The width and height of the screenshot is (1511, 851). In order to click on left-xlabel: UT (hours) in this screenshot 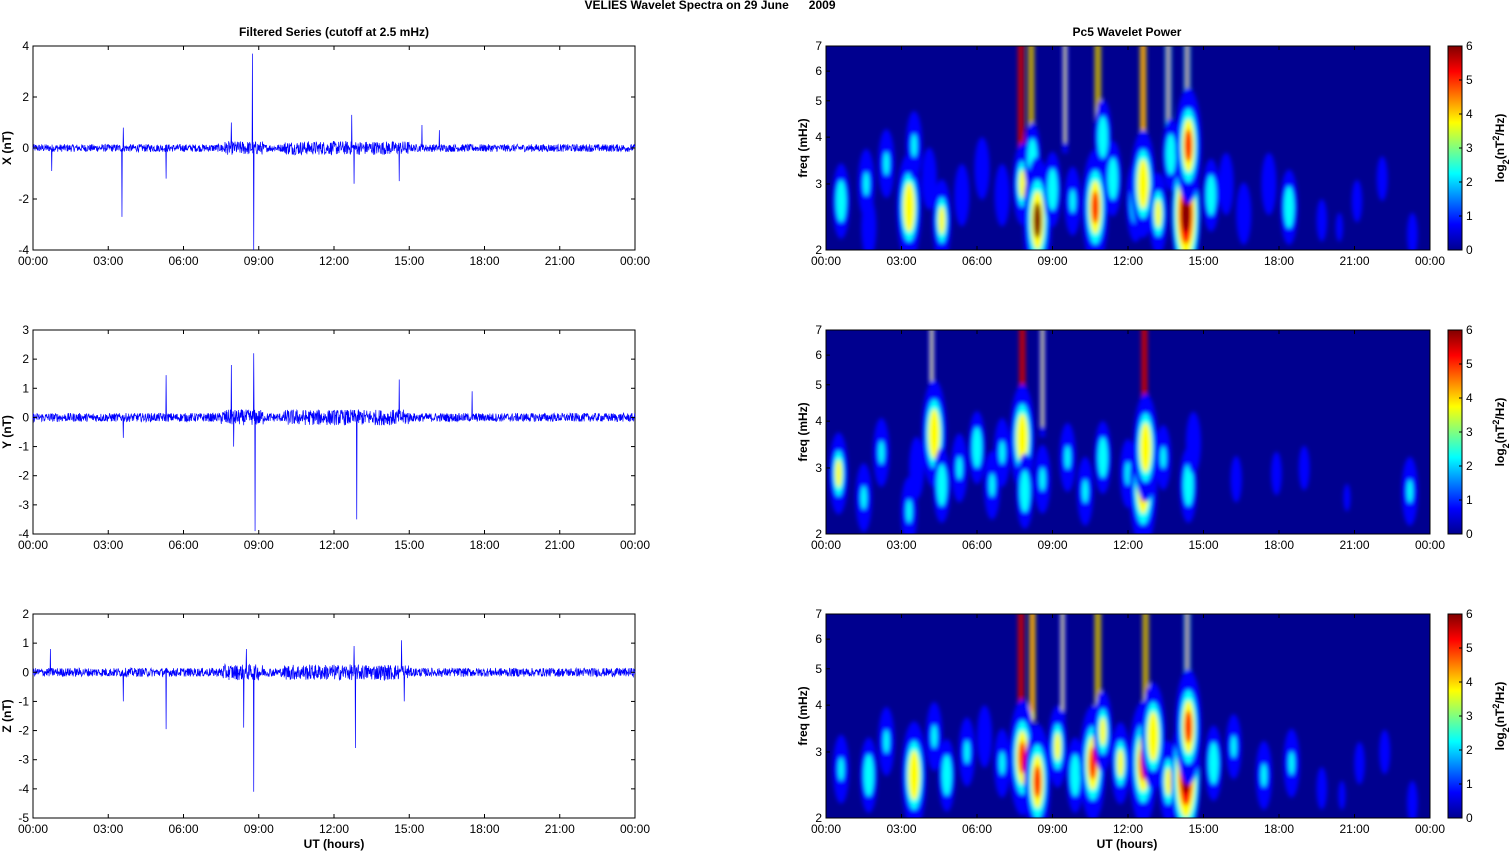, I will do `click(334, 844)`.